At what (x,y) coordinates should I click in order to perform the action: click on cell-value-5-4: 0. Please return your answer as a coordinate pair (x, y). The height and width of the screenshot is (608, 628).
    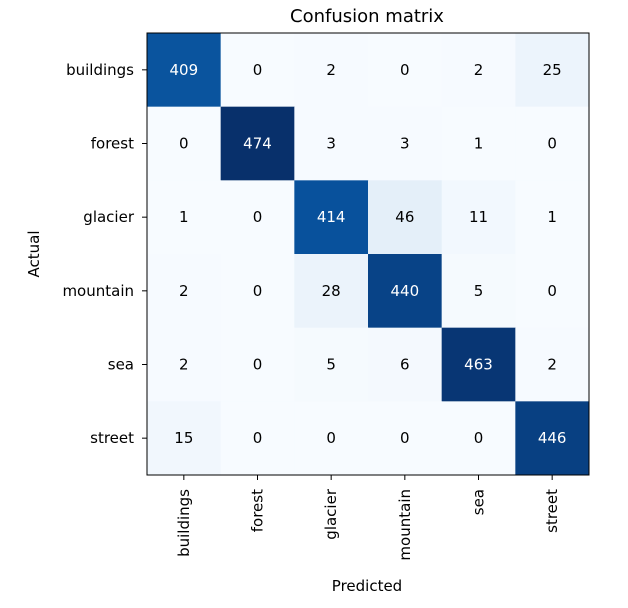
    Looking at the image, I should click on (479, 438).